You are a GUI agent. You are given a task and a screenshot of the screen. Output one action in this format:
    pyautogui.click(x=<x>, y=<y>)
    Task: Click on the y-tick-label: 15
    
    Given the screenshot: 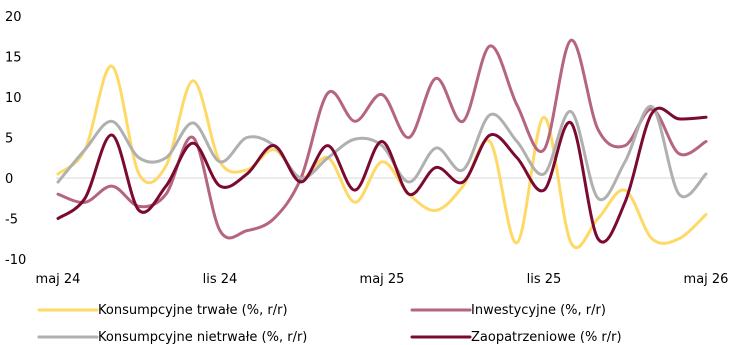 What is the action you would take?
    pyautogui.click(x=13, y=58)
    